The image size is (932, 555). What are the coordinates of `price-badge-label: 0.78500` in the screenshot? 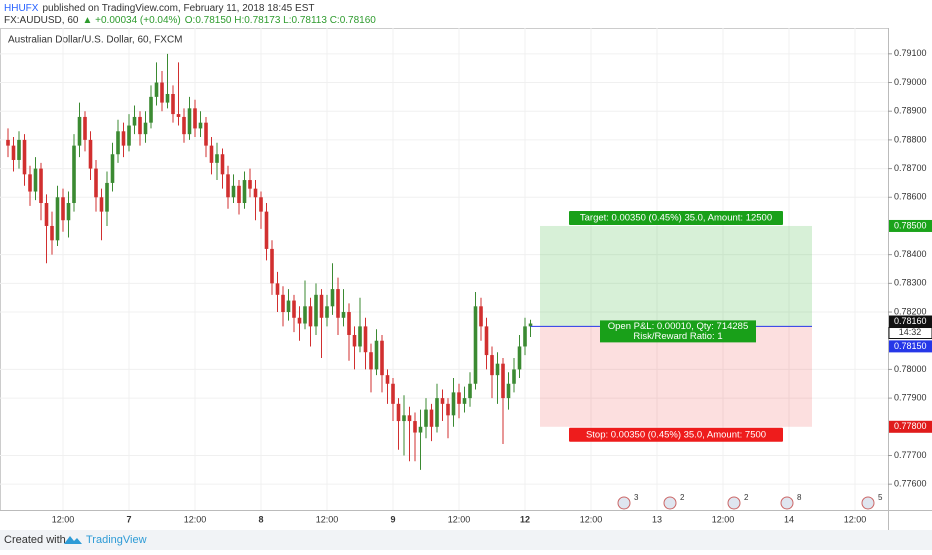 It's located at (910, 225).